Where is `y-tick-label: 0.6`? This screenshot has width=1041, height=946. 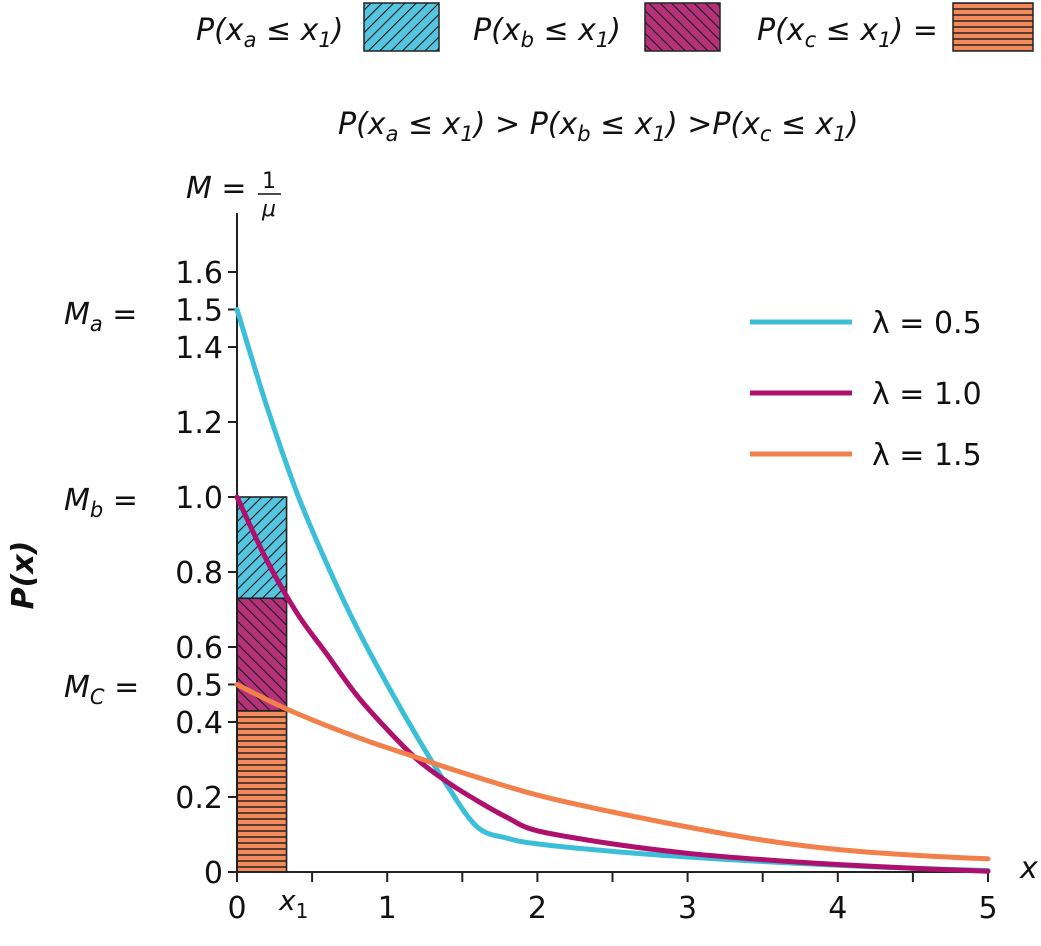
y-tick-label: 0.6 is located at coordinates (199, 648).